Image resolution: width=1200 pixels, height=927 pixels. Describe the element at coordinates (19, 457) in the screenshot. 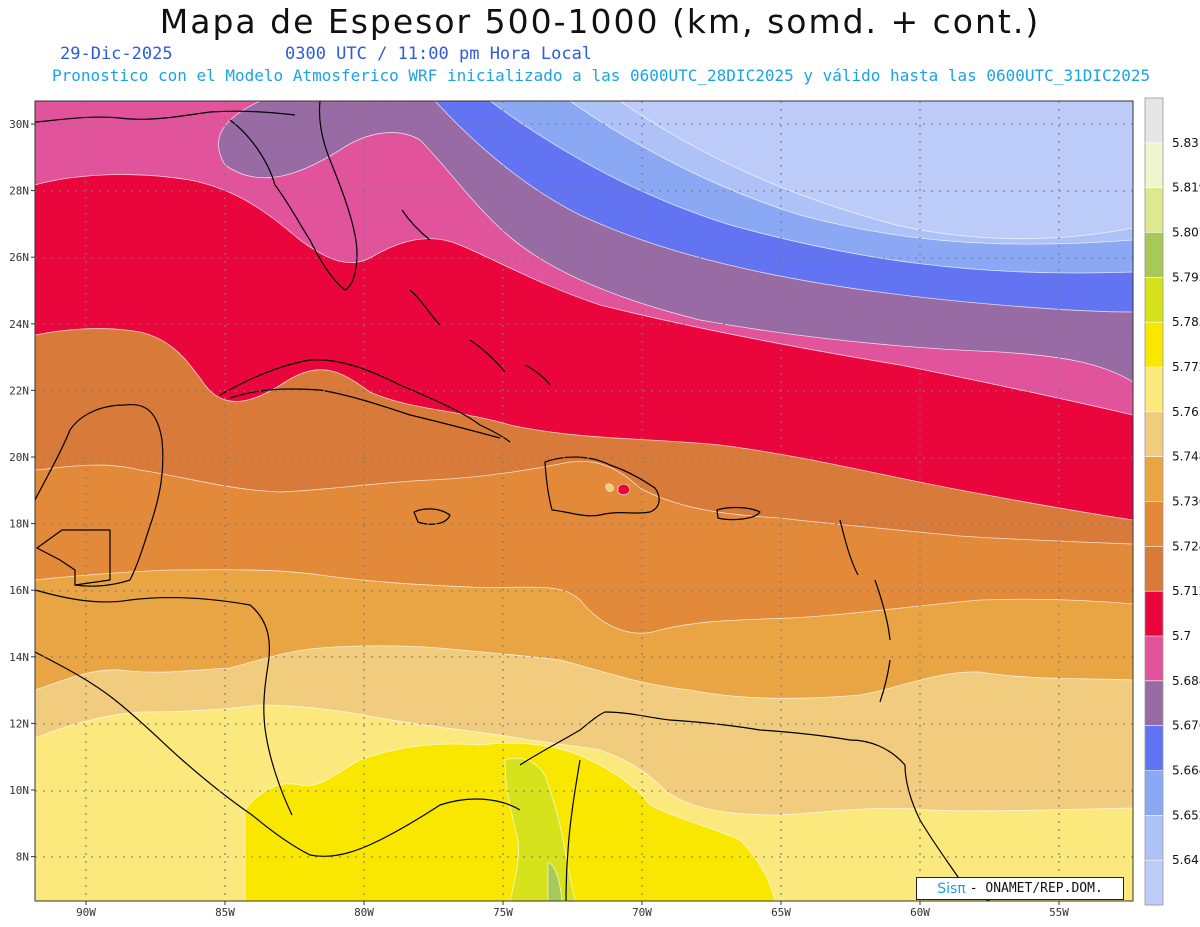

I see `lat-tick-label: 20N` at that location.